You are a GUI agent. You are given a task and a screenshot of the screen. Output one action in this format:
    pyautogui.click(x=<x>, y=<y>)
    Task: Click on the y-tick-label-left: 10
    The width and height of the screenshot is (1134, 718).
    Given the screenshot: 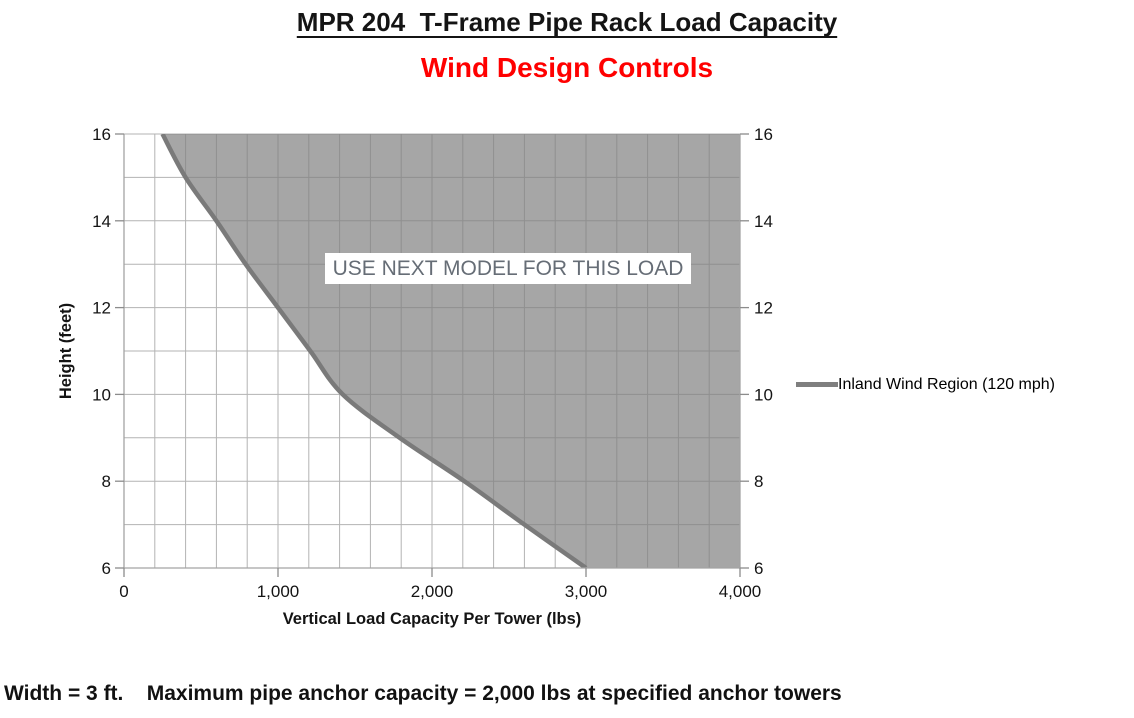 What is the action you would take?
    pyautogui.click(x=101, y=394)
    